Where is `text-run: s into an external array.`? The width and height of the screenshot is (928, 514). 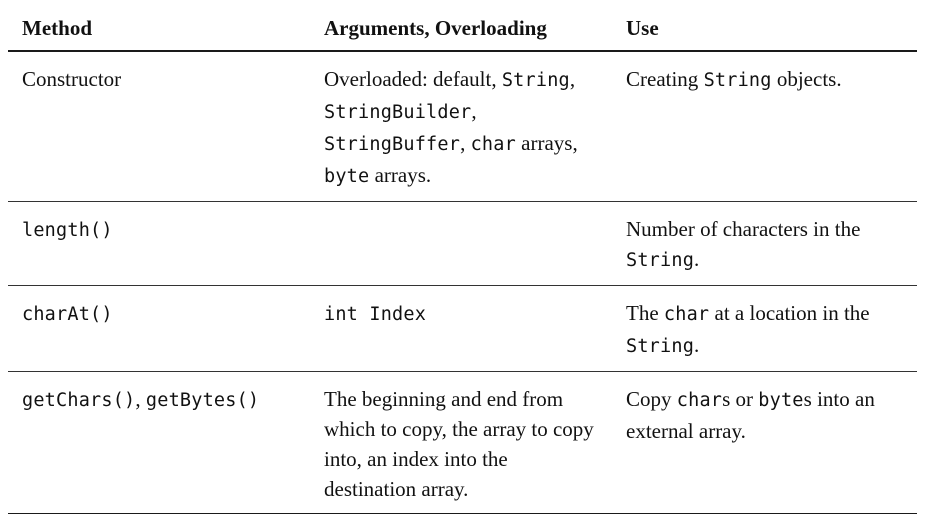 text-run: s into an external array. is located at coordinates (750, 415).